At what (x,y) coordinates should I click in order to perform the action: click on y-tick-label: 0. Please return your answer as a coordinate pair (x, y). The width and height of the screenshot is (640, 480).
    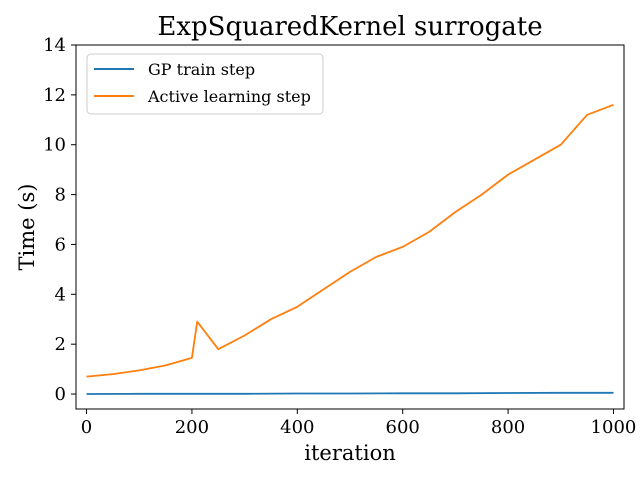
    Looking at the image, I should click on (60, 394).